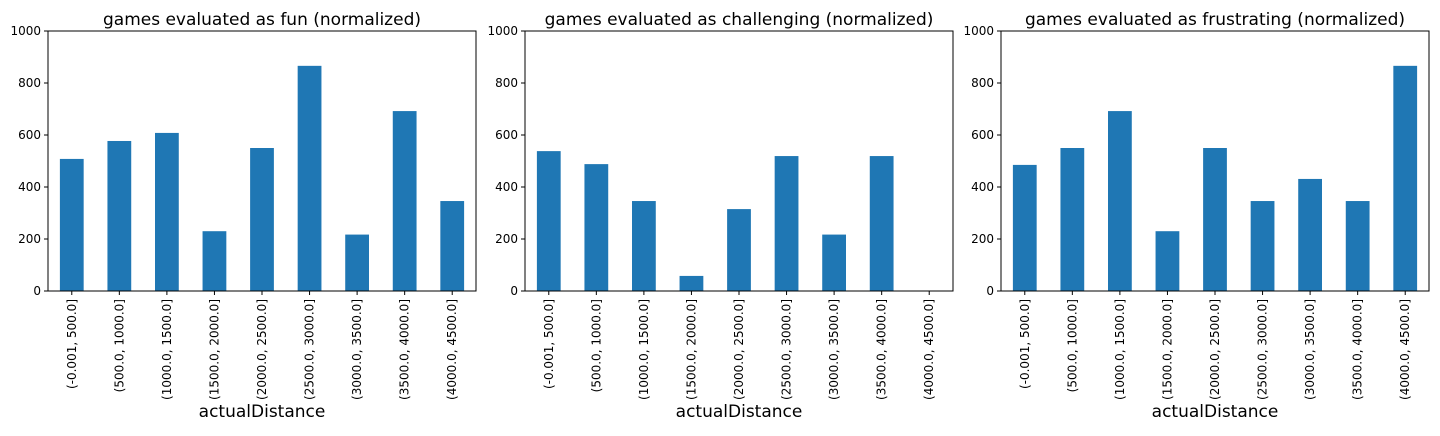  I want to click on chart-title: games evaluated as fun (normalized), so click(262, 20).